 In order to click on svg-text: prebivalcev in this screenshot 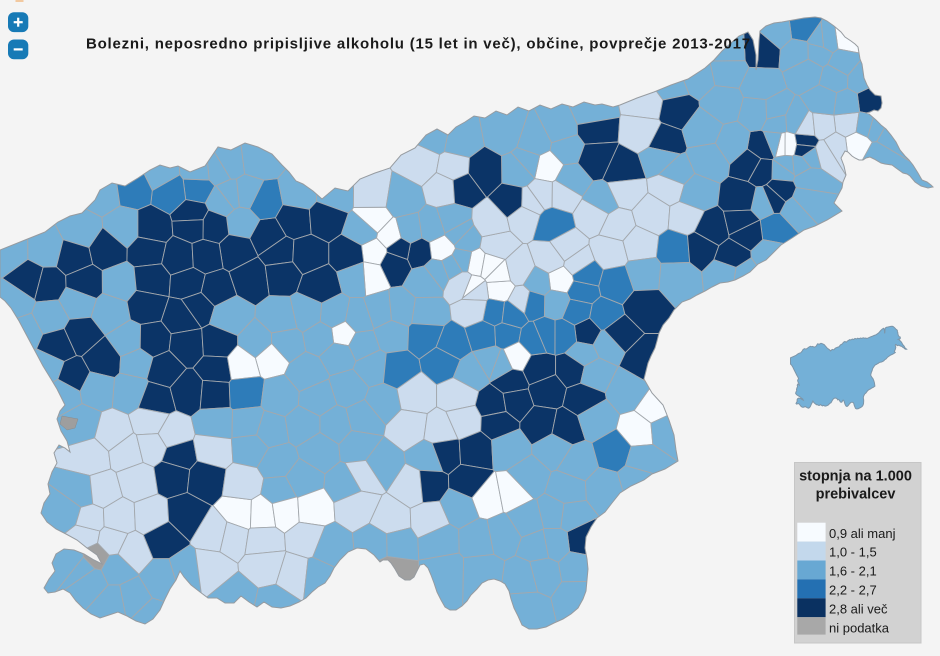, I will do `click(856, 495)`.